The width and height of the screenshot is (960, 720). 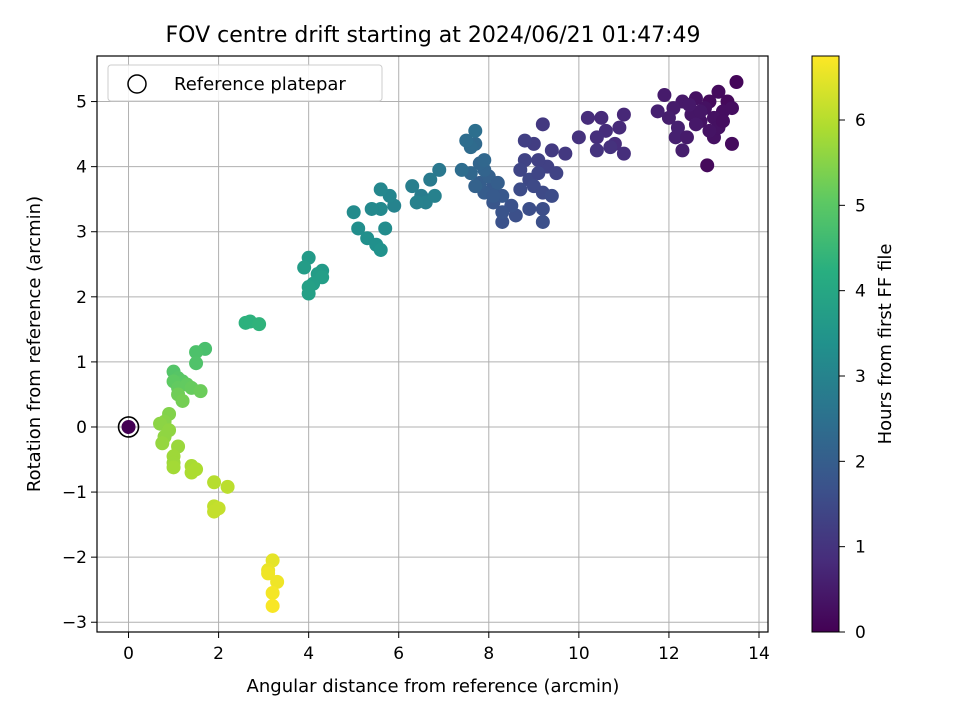 I want to click on colorbar-tick-label: 5, so click(x=860, y=206).